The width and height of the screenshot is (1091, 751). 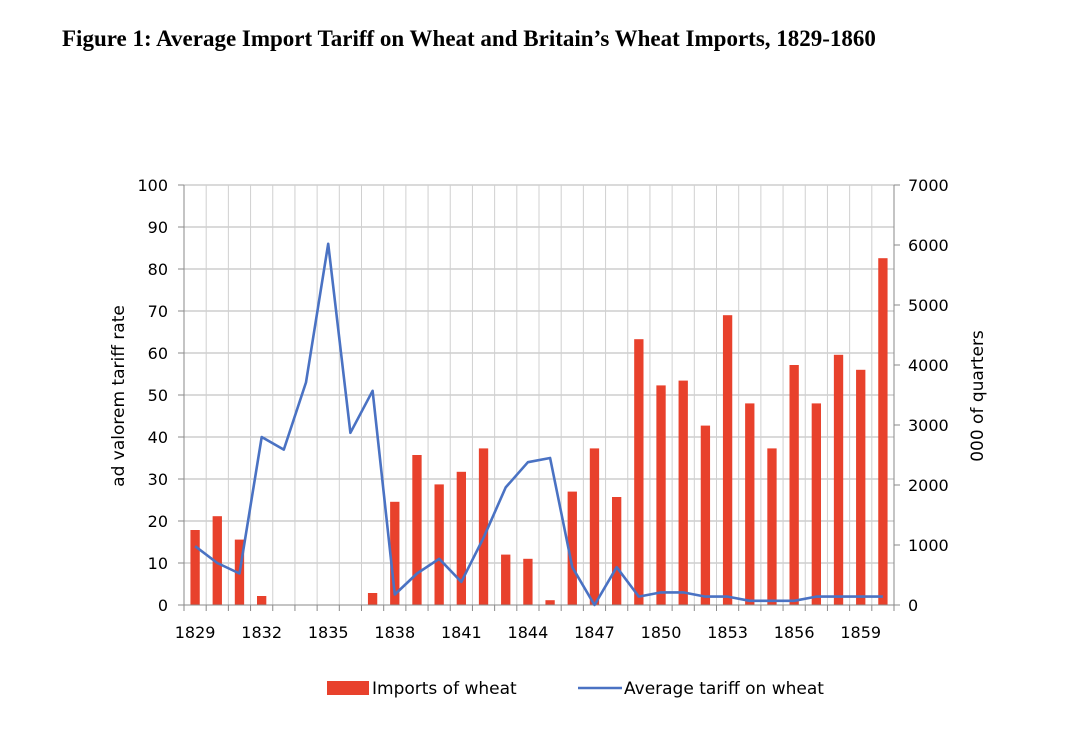 What do you see at coordinates (195, 632) in the screenshot?
I see `x-tick-label: 1829` at bounding box center [195, 632].